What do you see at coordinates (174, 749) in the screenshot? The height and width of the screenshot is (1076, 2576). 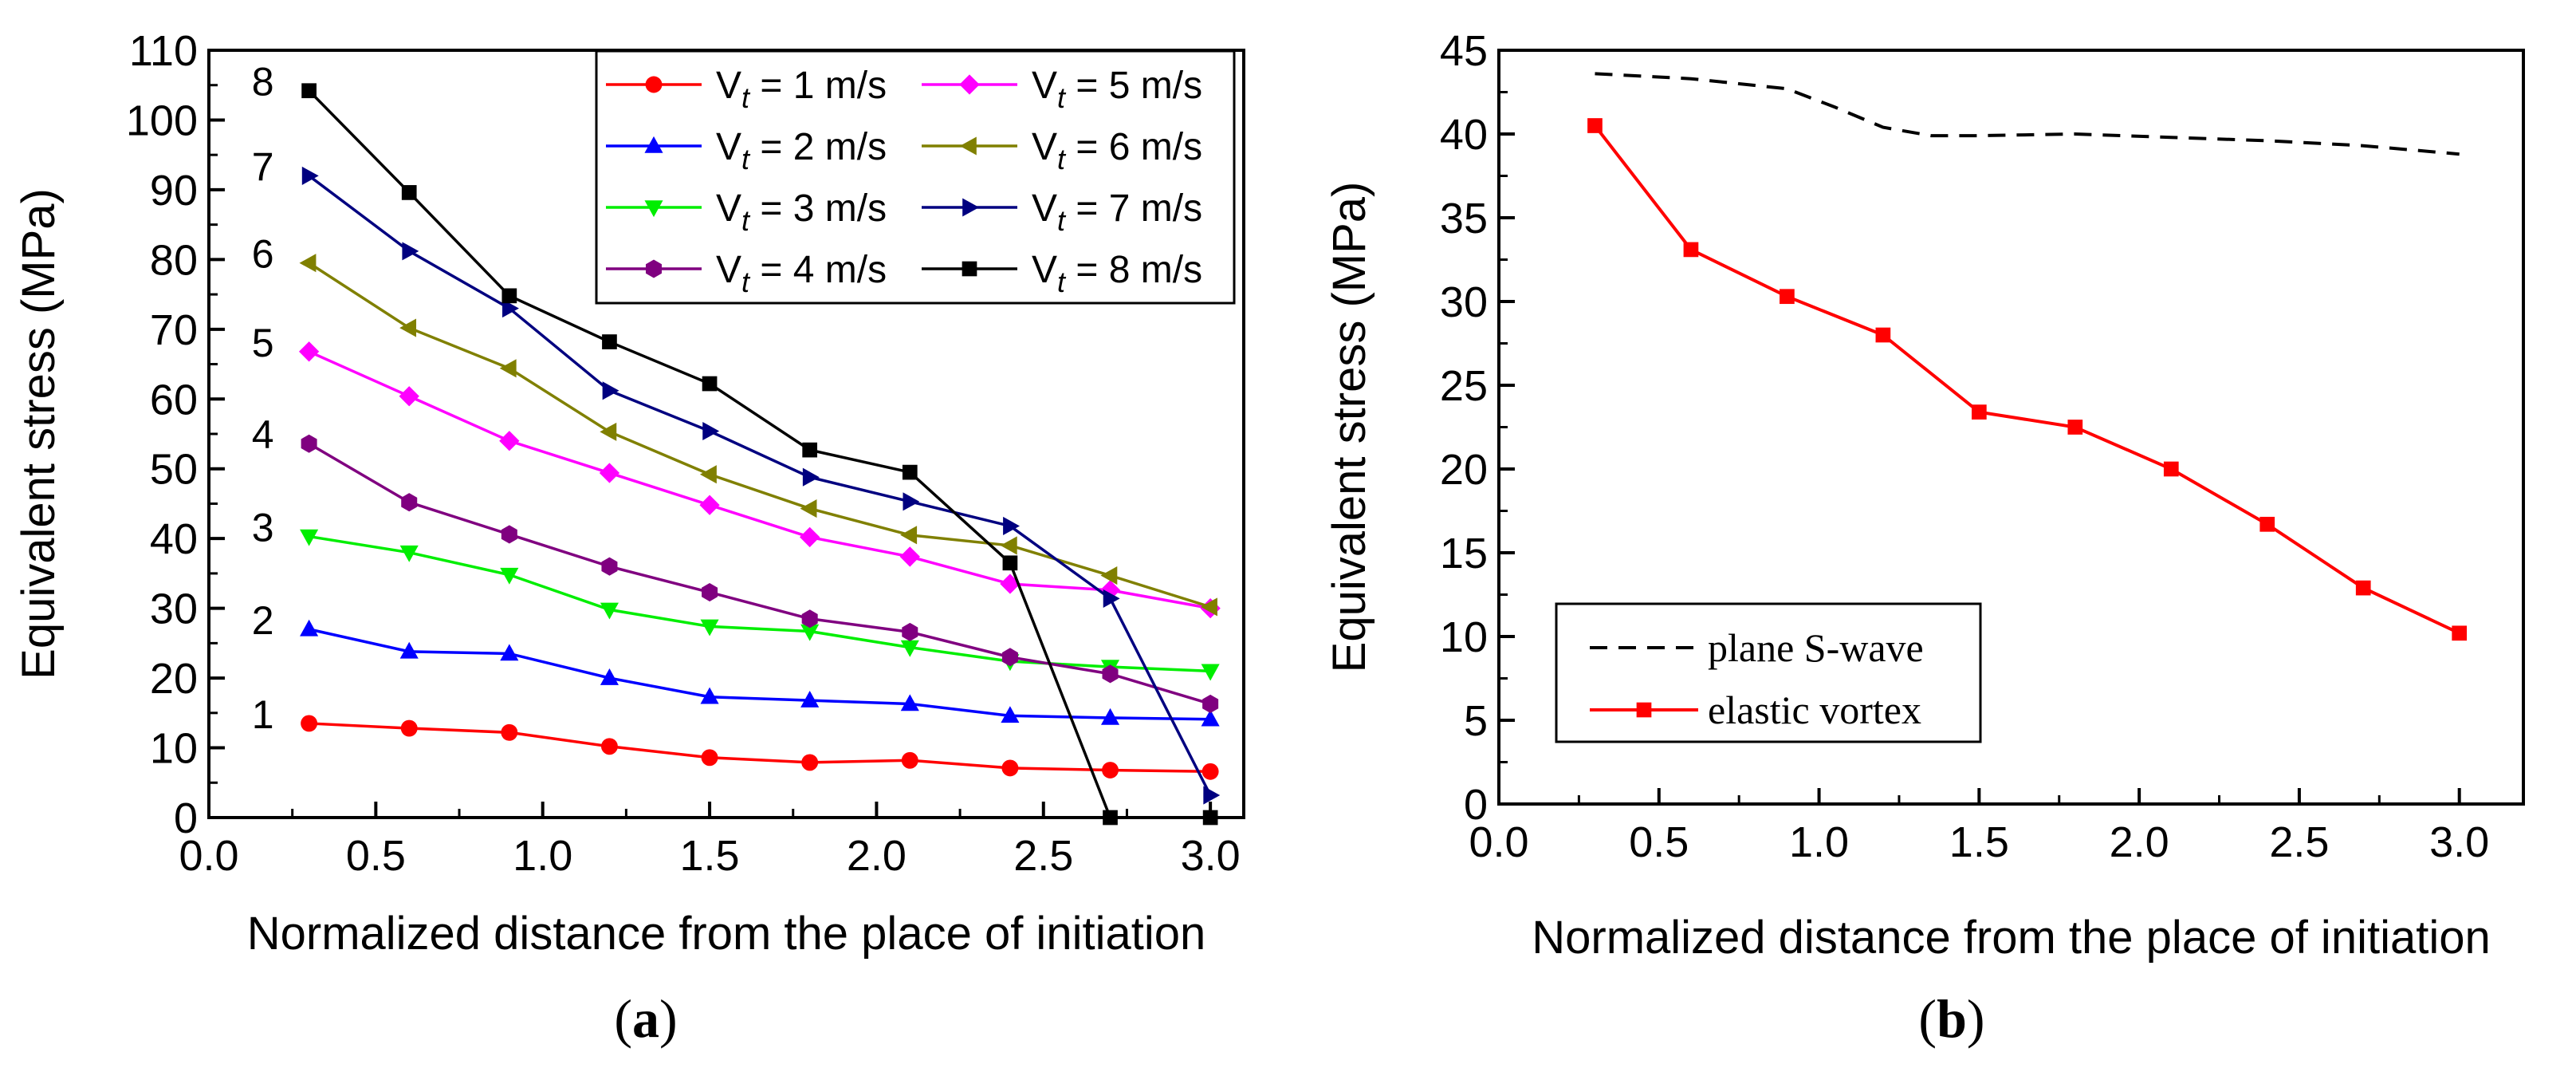 I see `panel-a-y-tick-label: 10` at bounding box center [174, 749].